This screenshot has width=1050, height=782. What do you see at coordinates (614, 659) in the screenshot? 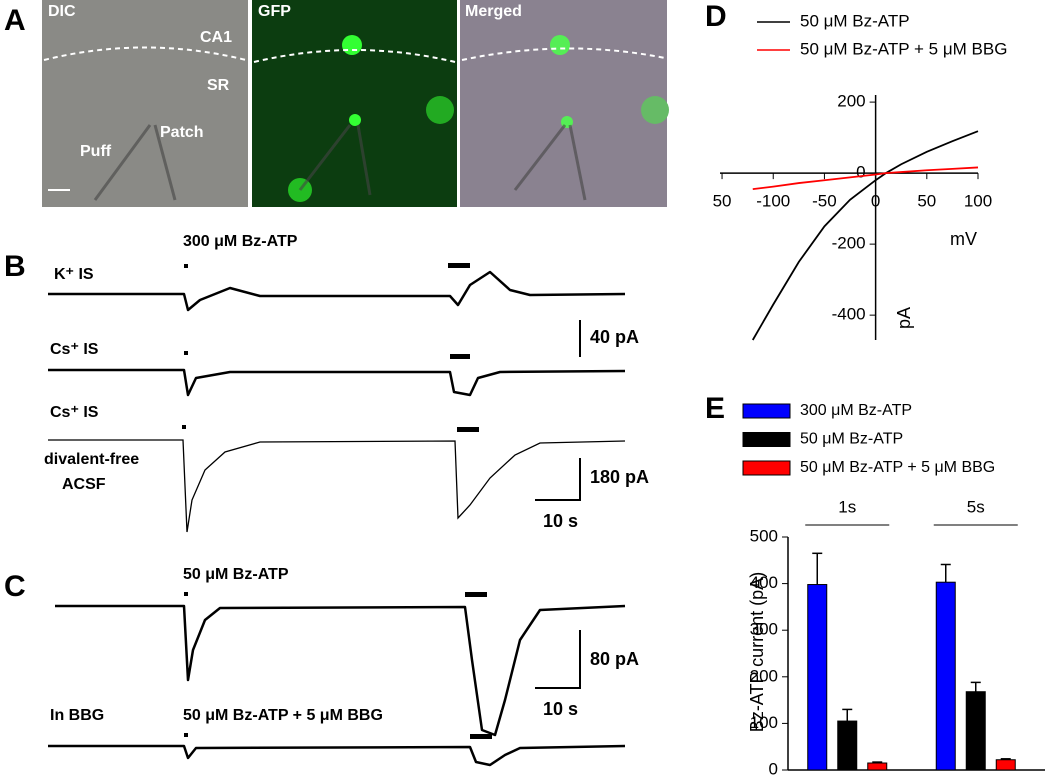
I see `scale-label: 80 pA` at bounding box center [614, 659].